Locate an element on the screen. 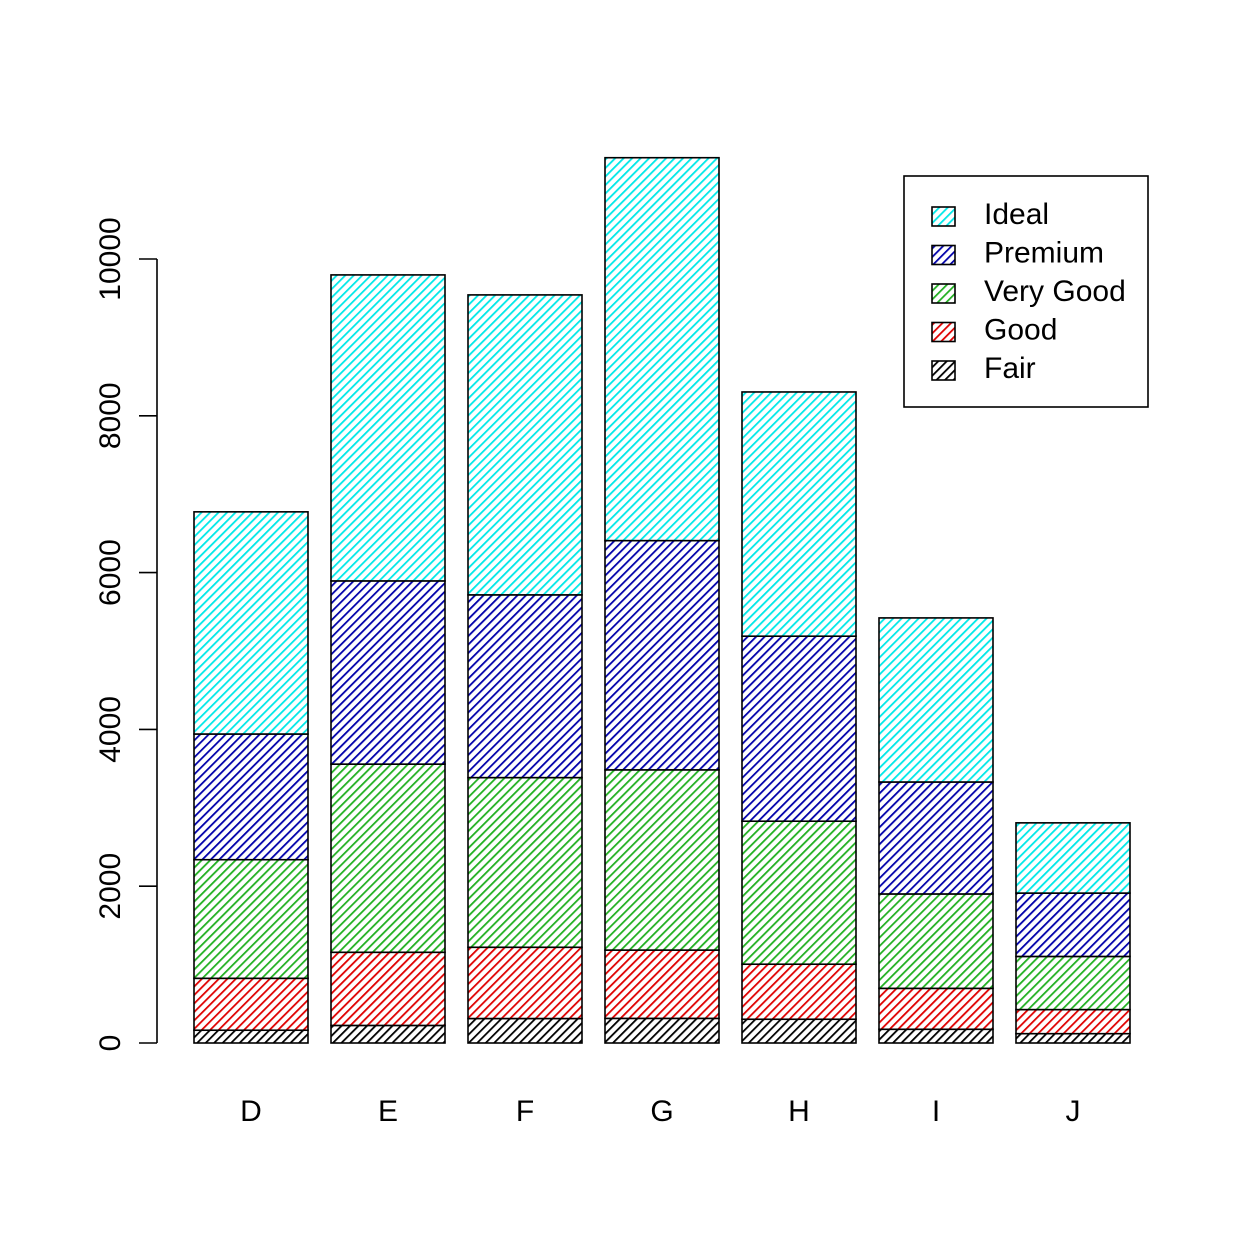 Image resolution: width=1248 pixels, height=1248 pixels. bar-f-fair is located at coordinates (525, 1030).